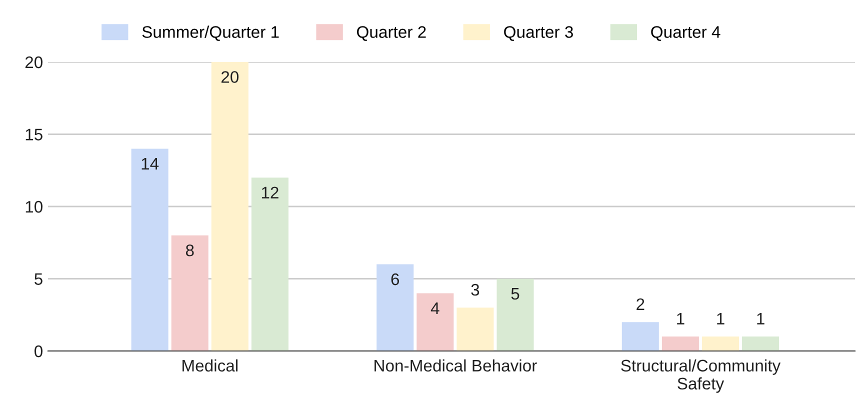 Image resolution: width=858 pixels, height=411 pixels. What do you see at coordinates (515, 294) in the screenshot?
I see `data-label: 5` at bounding box center [515, 294].